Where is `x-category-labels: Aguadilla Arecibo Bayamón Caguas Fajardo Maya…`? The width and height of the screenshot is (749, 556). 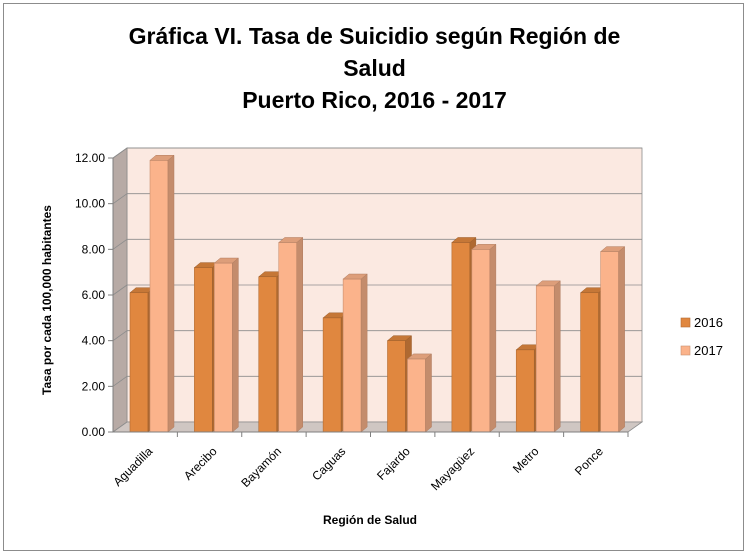 x-category-labels: Aguadilla Arecibo Bayamón Caguas Fajardo Maya… is located at coordinates (358, 468).